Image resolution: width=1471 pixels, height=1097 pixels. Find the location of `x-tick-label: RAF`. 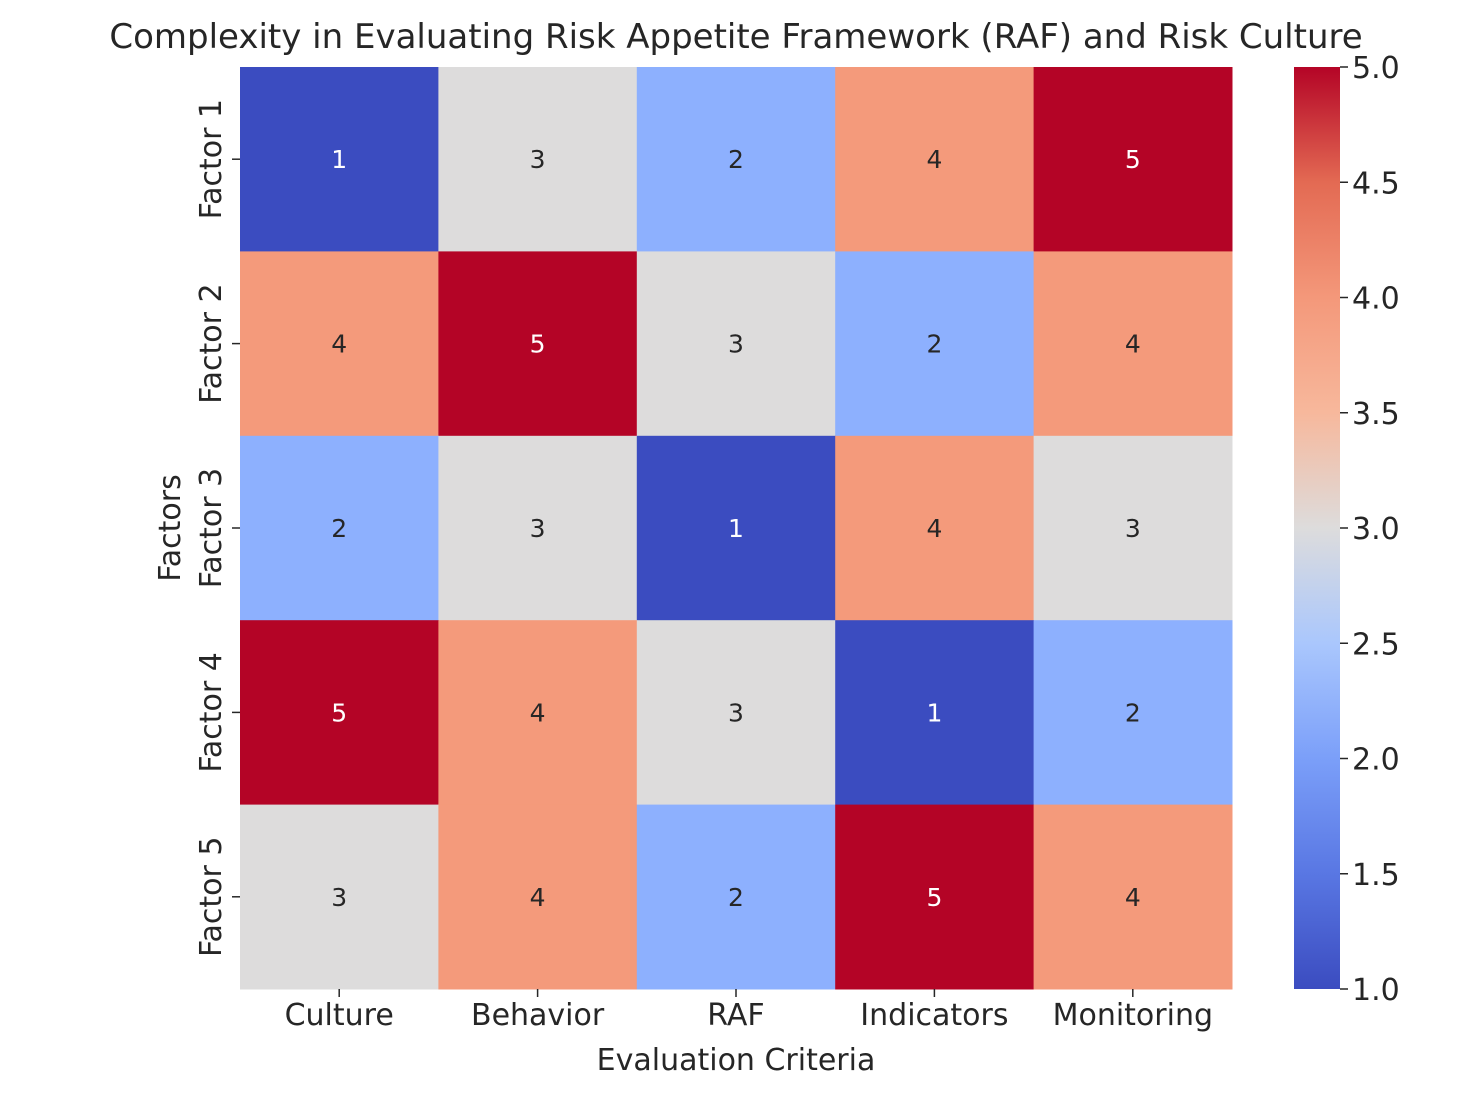

x-tick-label: RAF is located at coordinates (735, 1015).